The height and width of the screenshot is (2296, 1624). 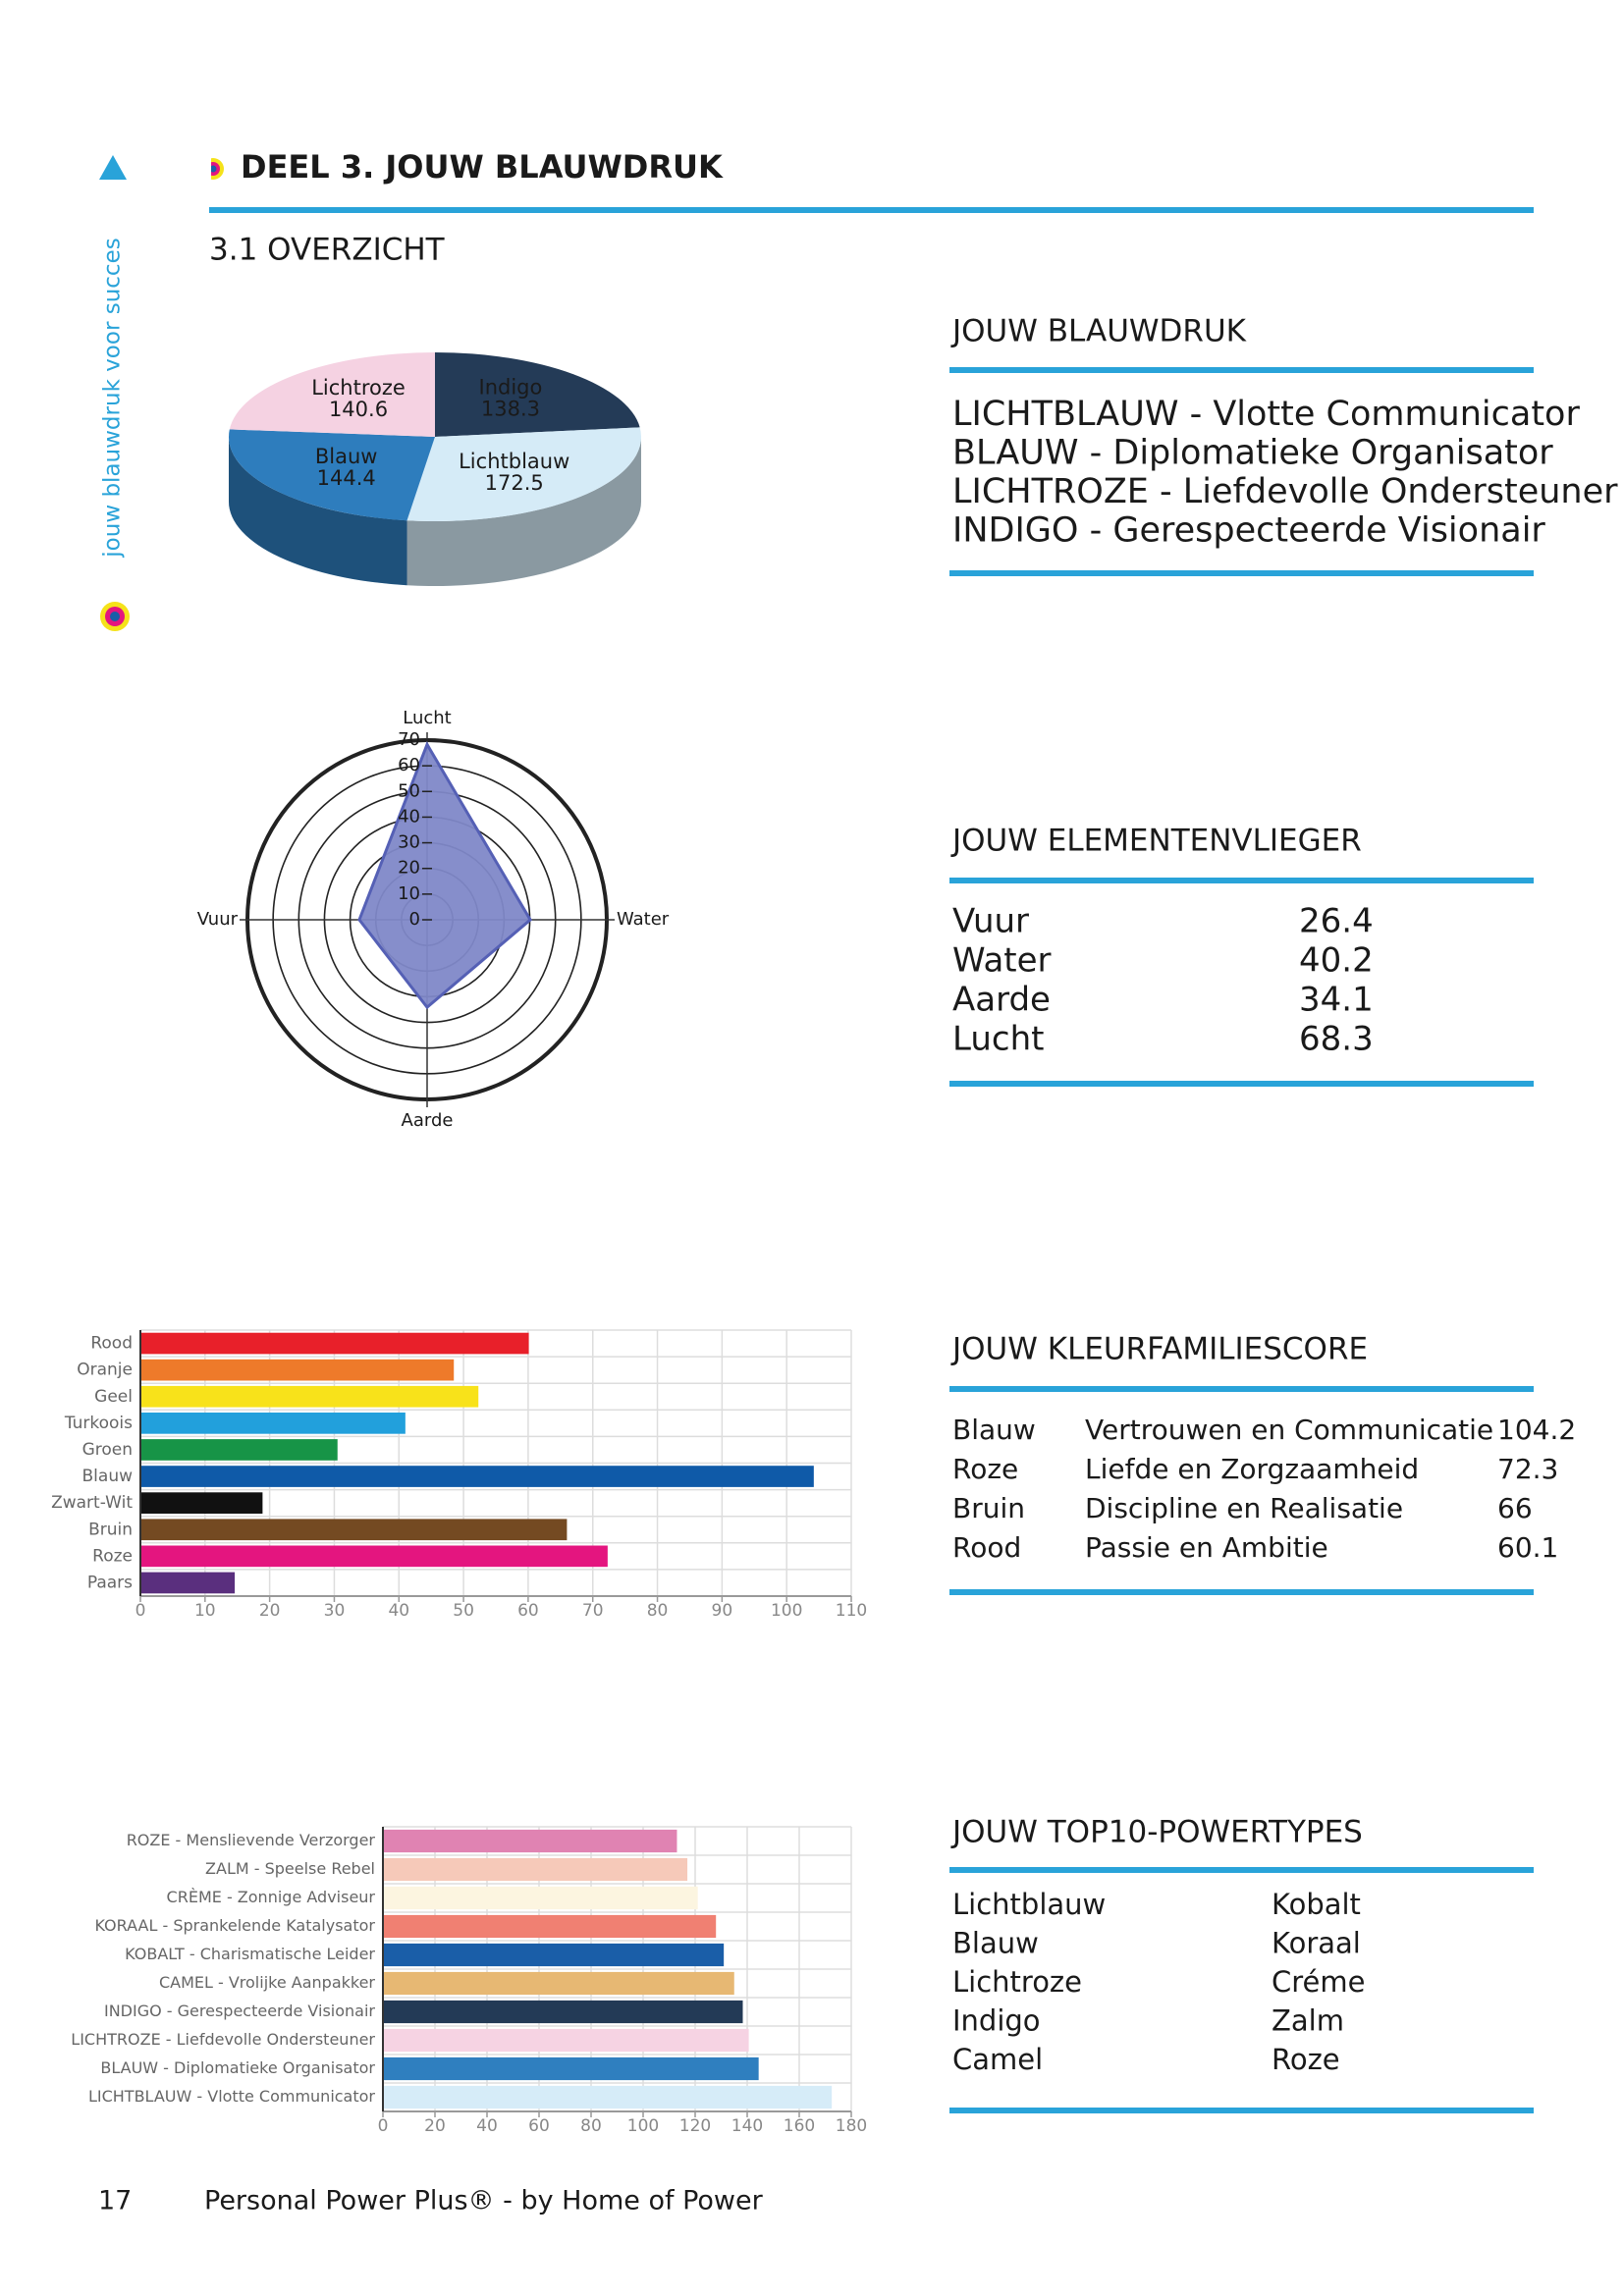 I want to click on category-label: ZALM - Speelse Rebel, so click(x=290, y=1869).